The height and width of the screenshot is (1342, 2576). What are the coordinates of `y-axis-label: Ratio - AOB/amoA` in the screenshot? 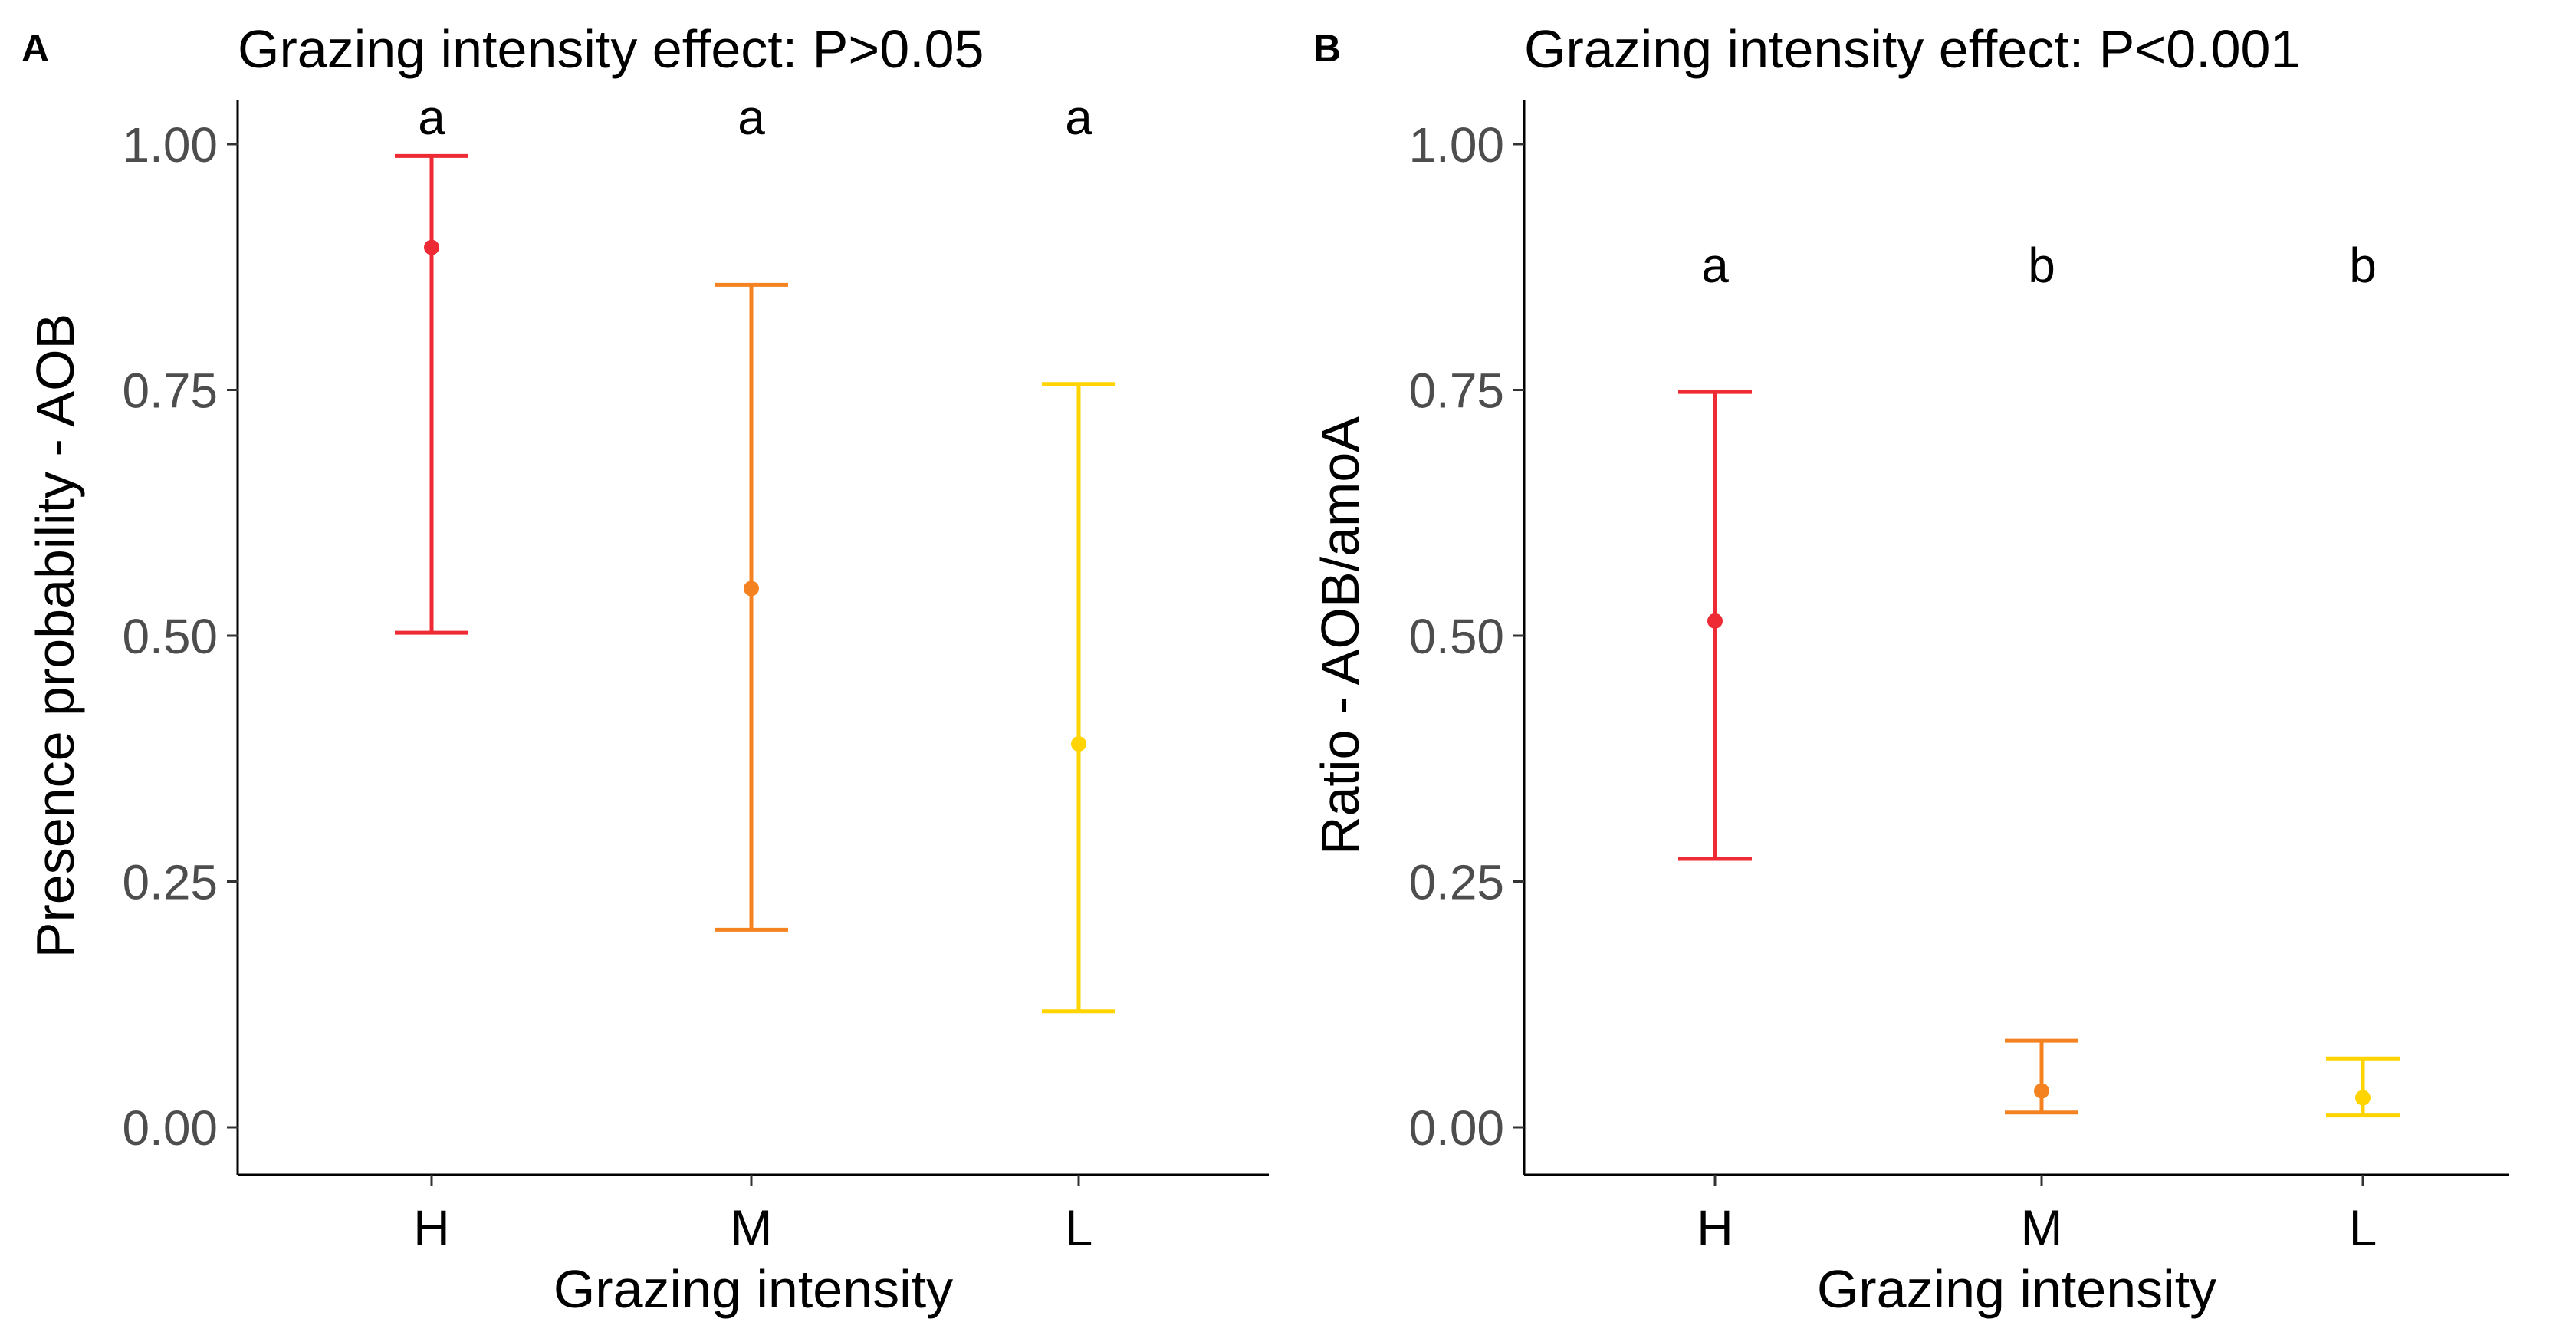 It's located at (1340, 635).